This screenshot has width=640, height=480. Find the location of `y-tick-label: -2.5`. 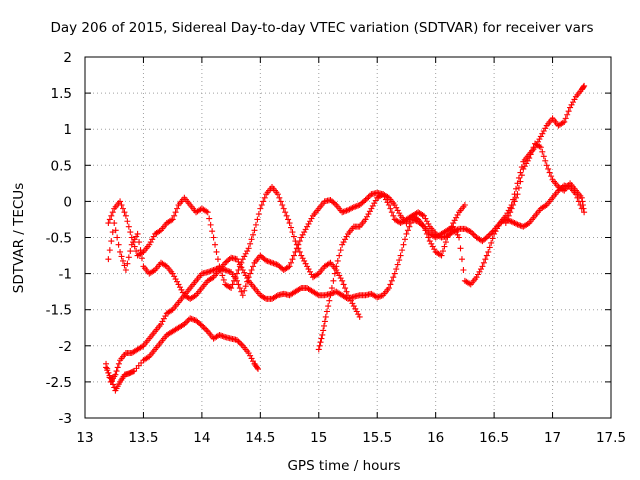

y-tick-label: -2.5 is located at coordinates (59, 383).